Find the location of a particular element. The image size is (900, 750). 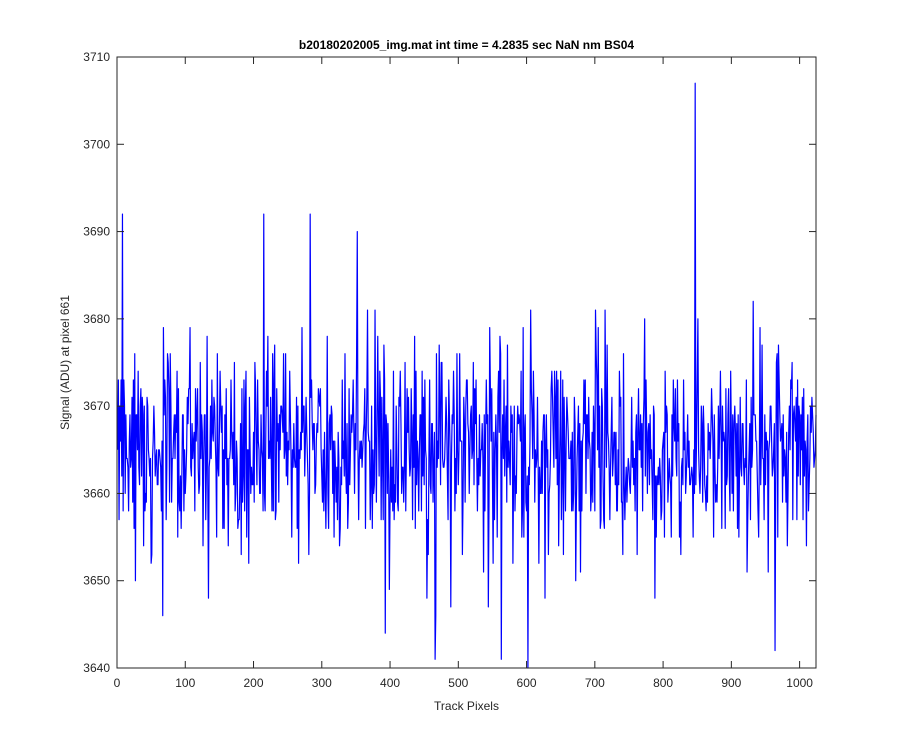

x-tick-label: 0 is located at coordinates (117, 683).